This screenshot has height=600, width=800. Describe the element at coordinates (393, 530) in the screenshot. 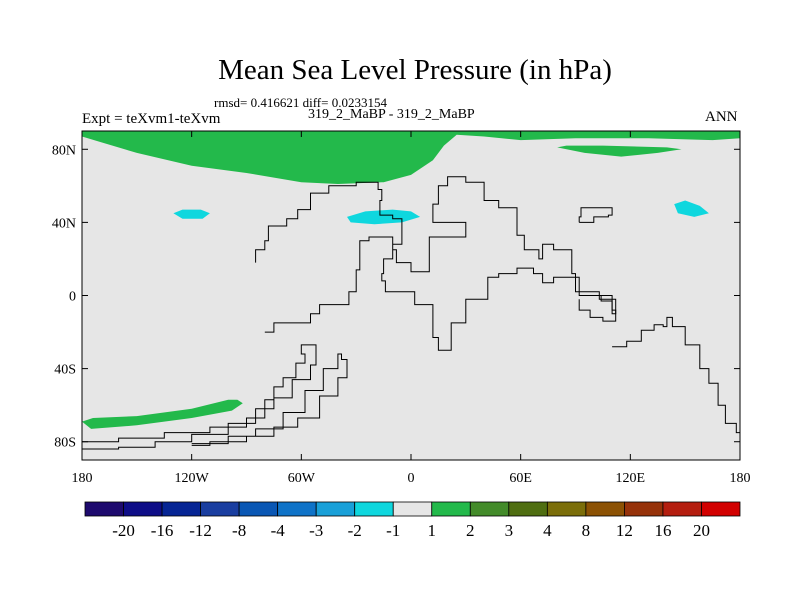

I see `colorbar-label: -1` at that location.